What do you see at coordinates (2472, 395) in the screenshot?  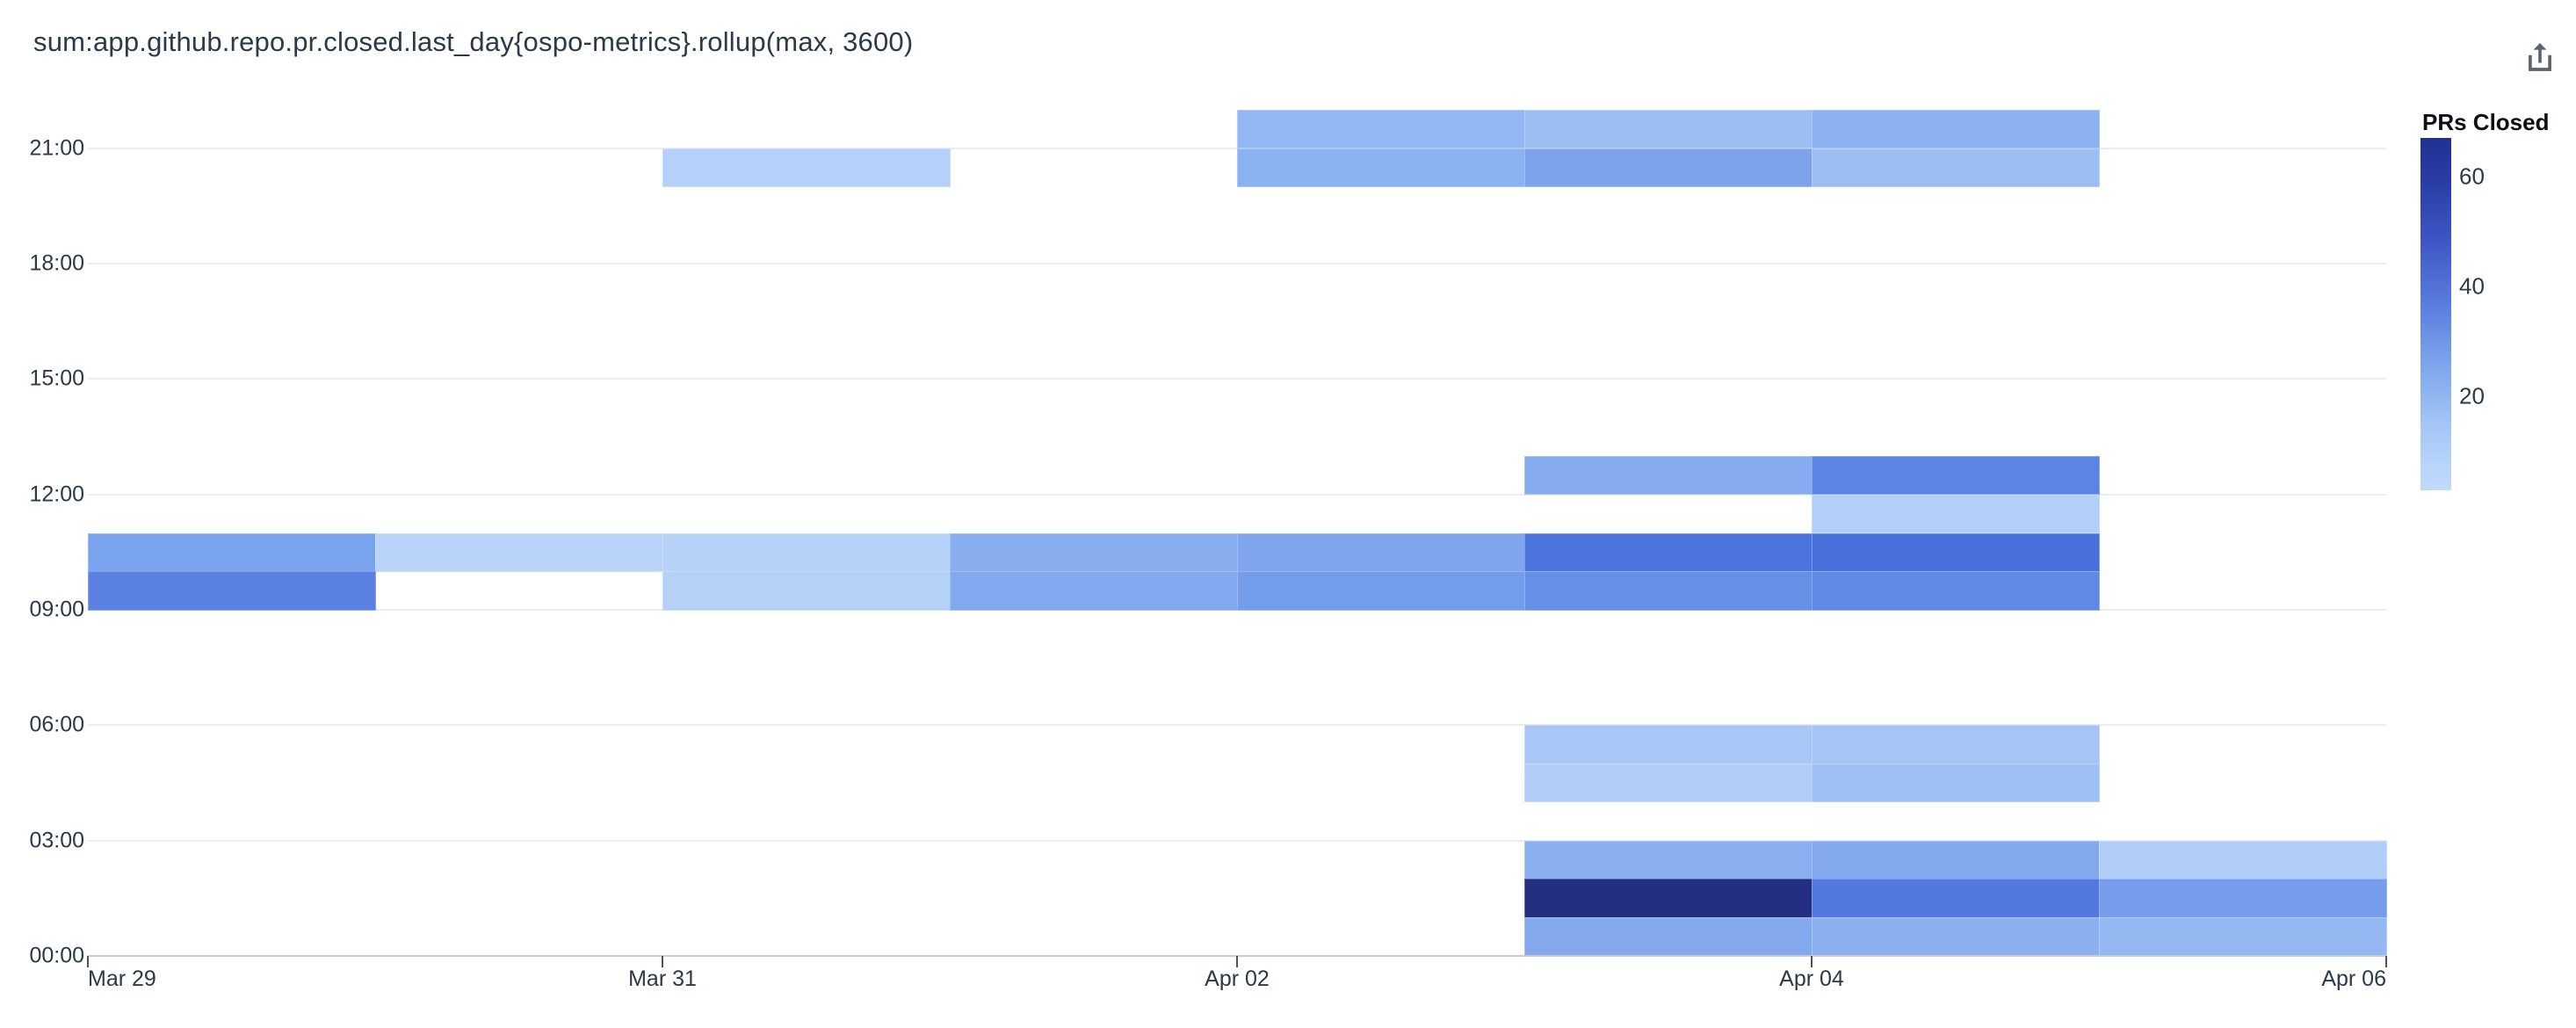 I see `legend-tick-label: 20` at bounding box center [2472, 395].